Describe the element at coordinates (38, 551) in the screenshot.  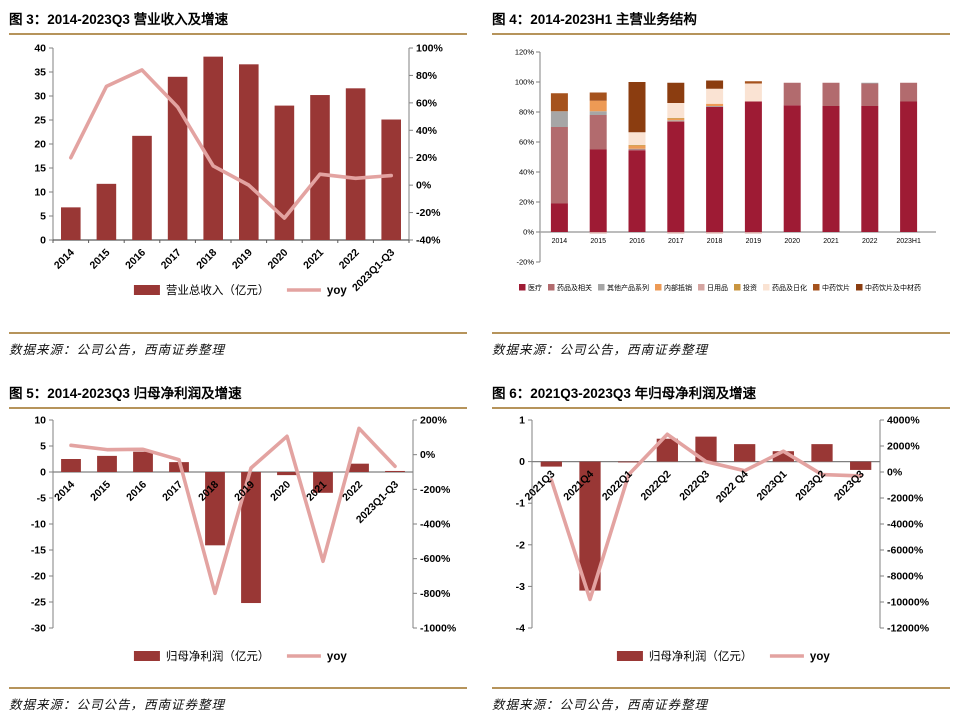
I see `svg-text: -15` at that location.